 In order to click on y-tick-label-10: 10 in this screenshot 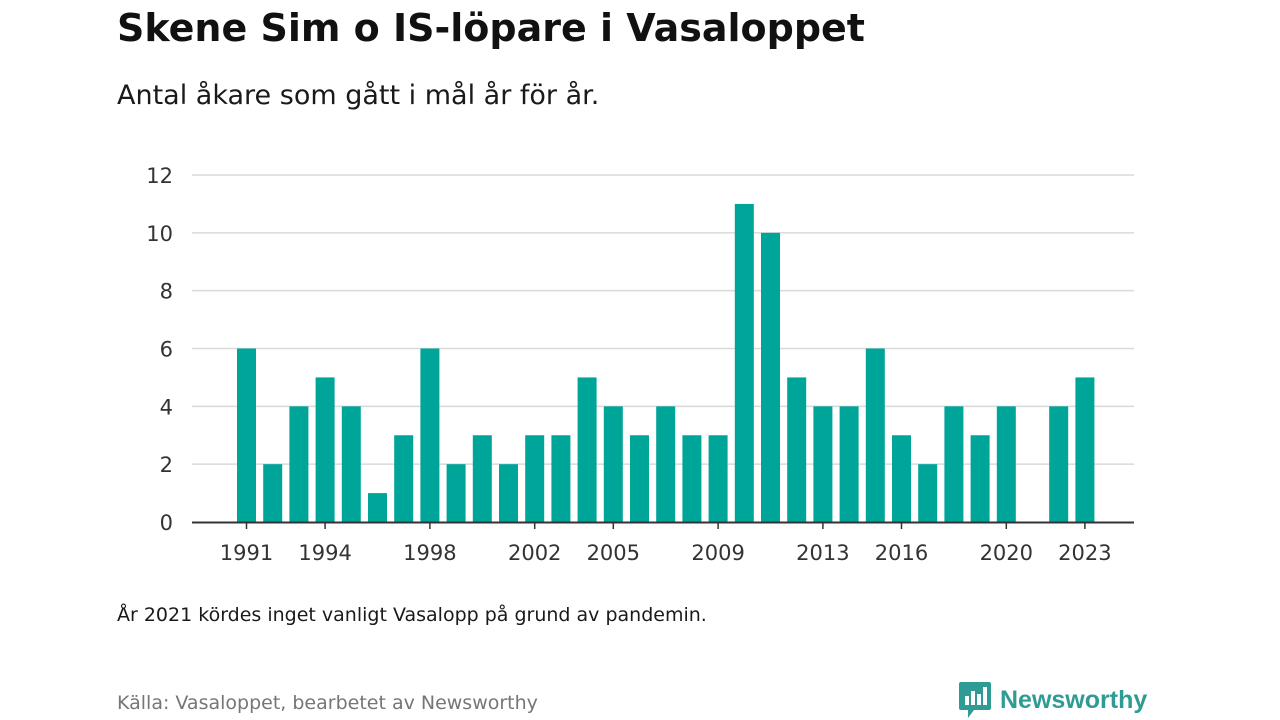, I will do `click(159, 234)`.